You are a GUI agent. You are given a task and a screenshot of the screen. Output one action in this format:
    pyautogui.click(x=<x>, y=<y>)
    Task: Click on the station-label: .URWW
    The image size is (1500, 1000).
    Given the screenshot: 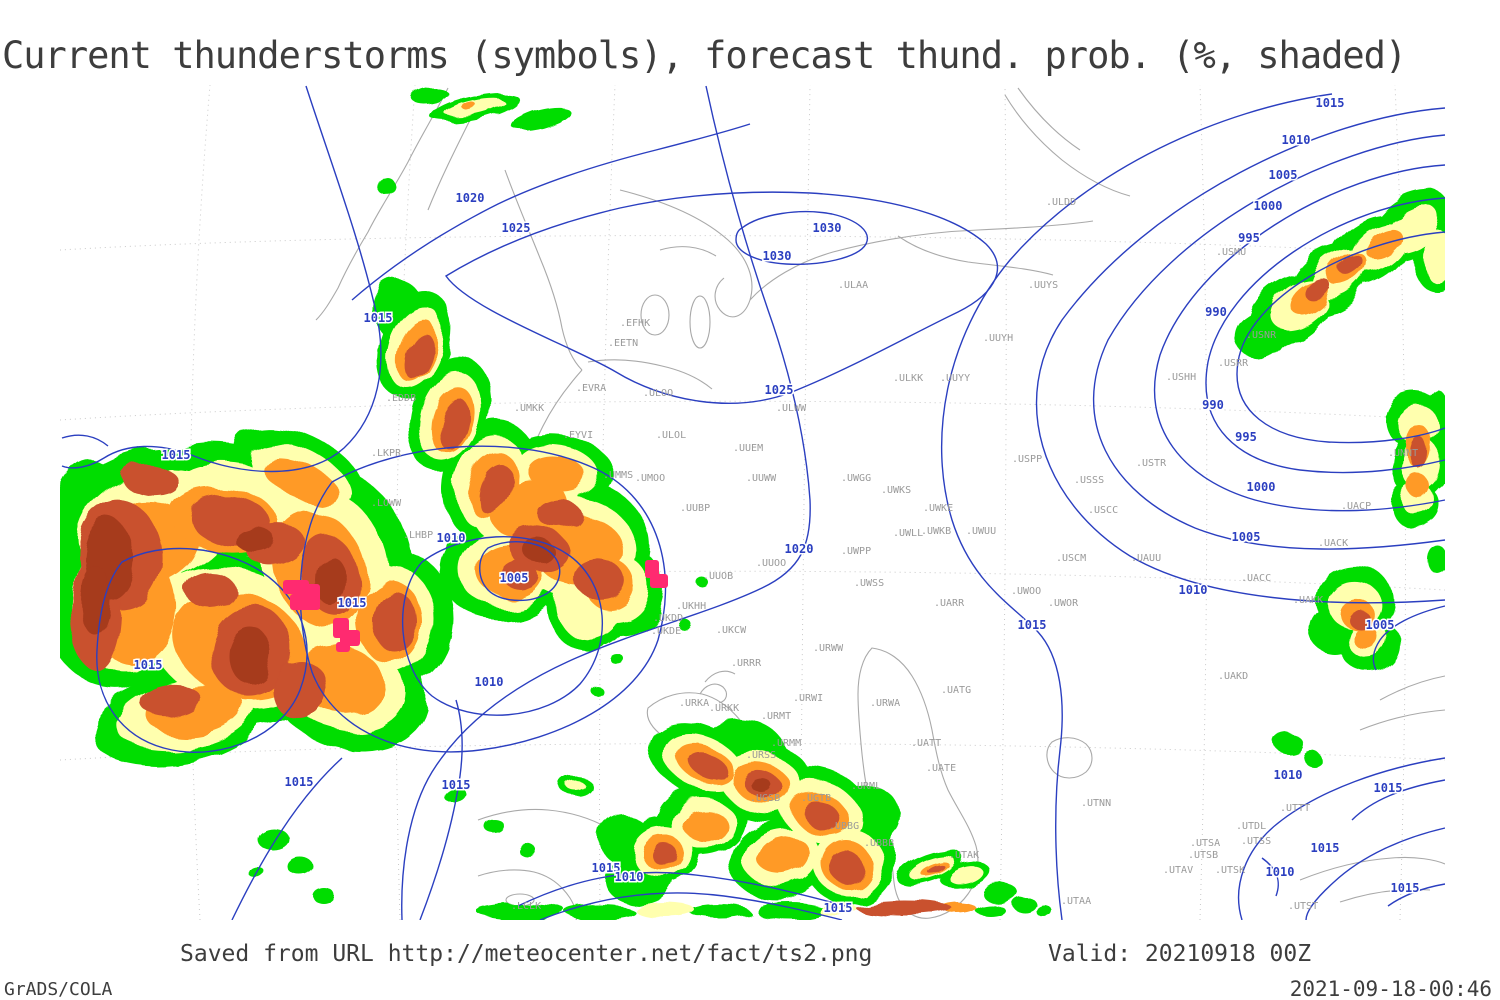 What is the action you would take?
    pyautogui.click(x=828, y=648)
    